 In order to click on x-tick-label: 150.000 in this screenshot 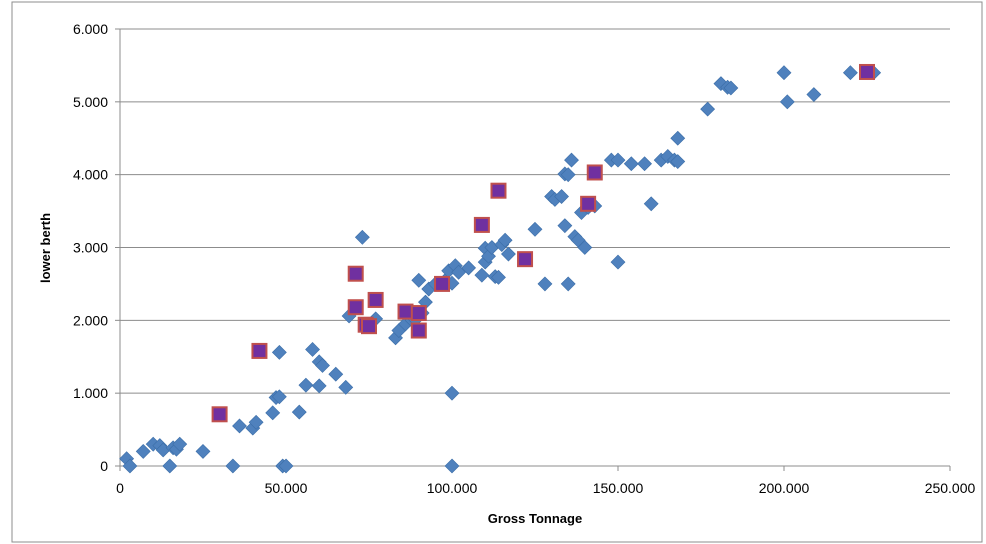, I will do `click(618, 488)`.